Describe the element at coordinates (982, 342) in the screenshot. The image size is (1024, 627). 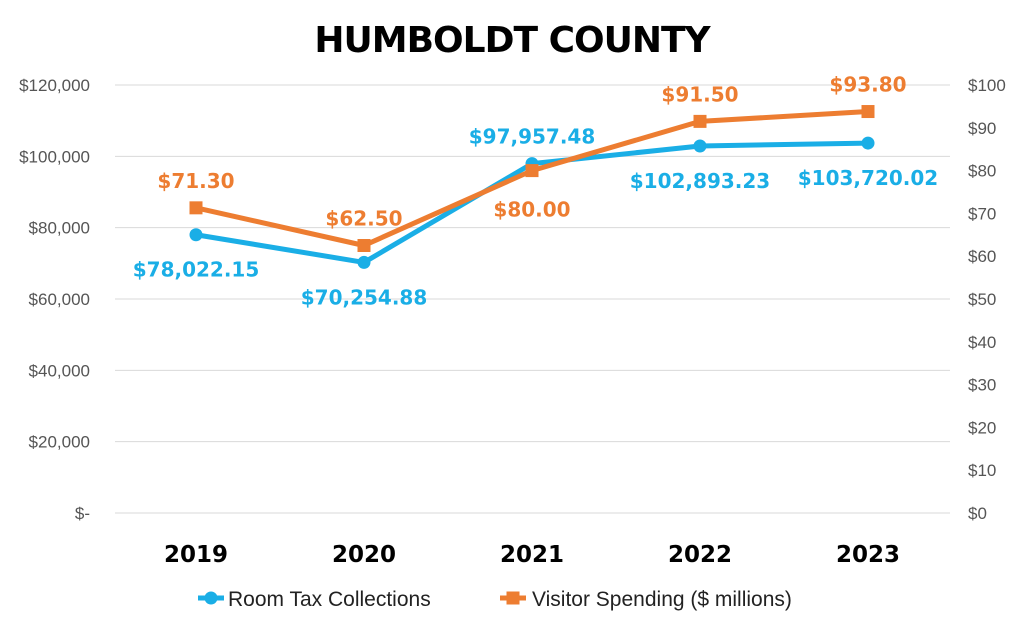
I see `right-y-tick-label: $40` at that location.